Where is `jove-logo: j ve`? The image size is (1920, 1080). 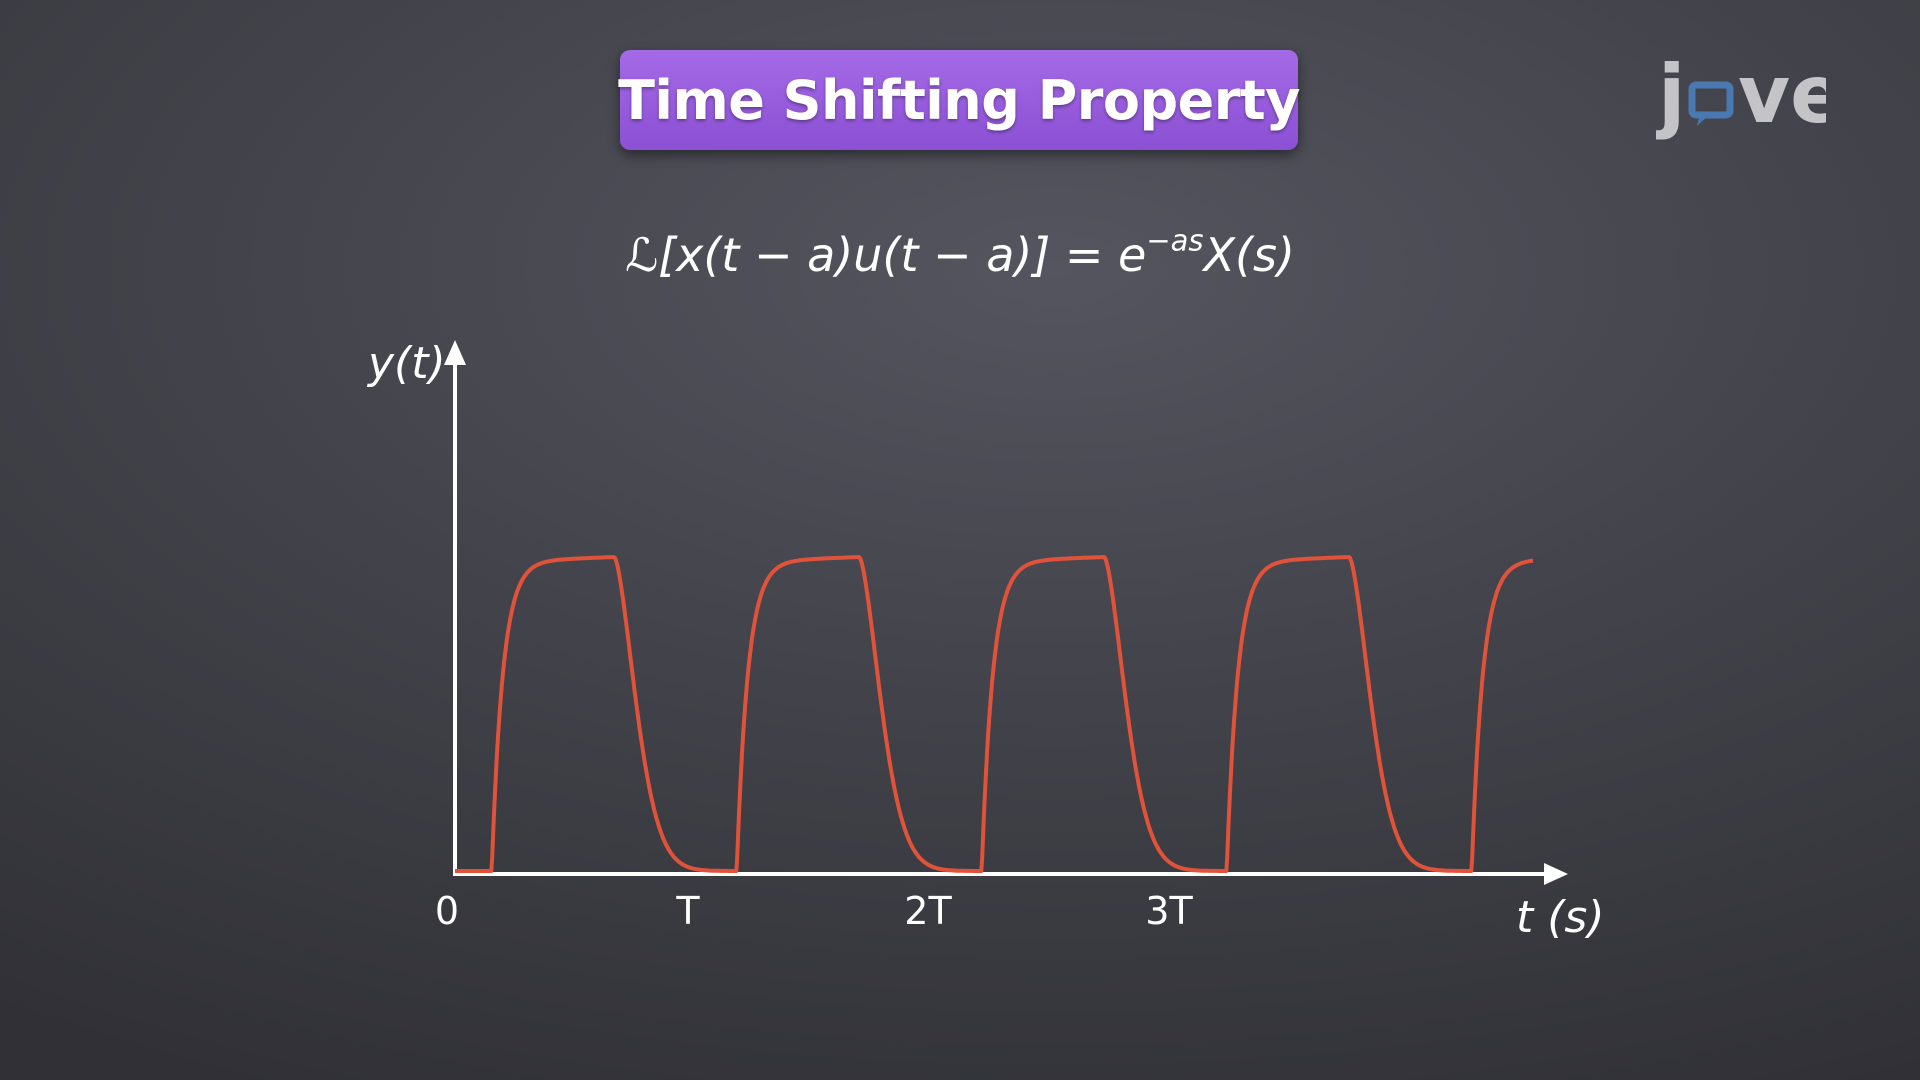
jove-logo: j ve is located at coordinates (1741, 96).